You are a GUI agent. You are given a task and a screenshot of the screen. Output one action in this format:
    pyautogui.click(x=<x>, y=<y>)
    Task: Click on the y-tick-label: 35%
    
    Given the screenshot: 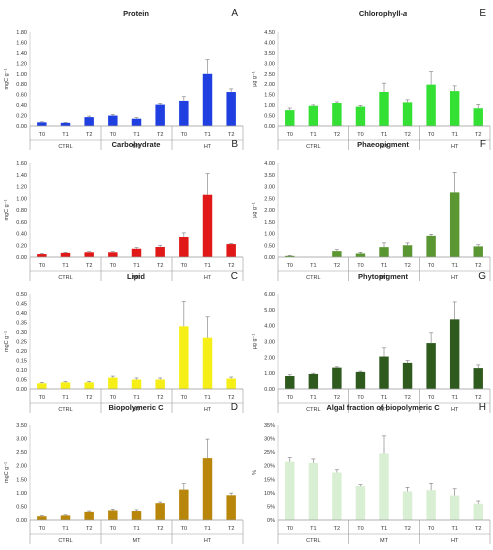 What is the action you would take?
    pyautogui.click(x=269, y=426)
    